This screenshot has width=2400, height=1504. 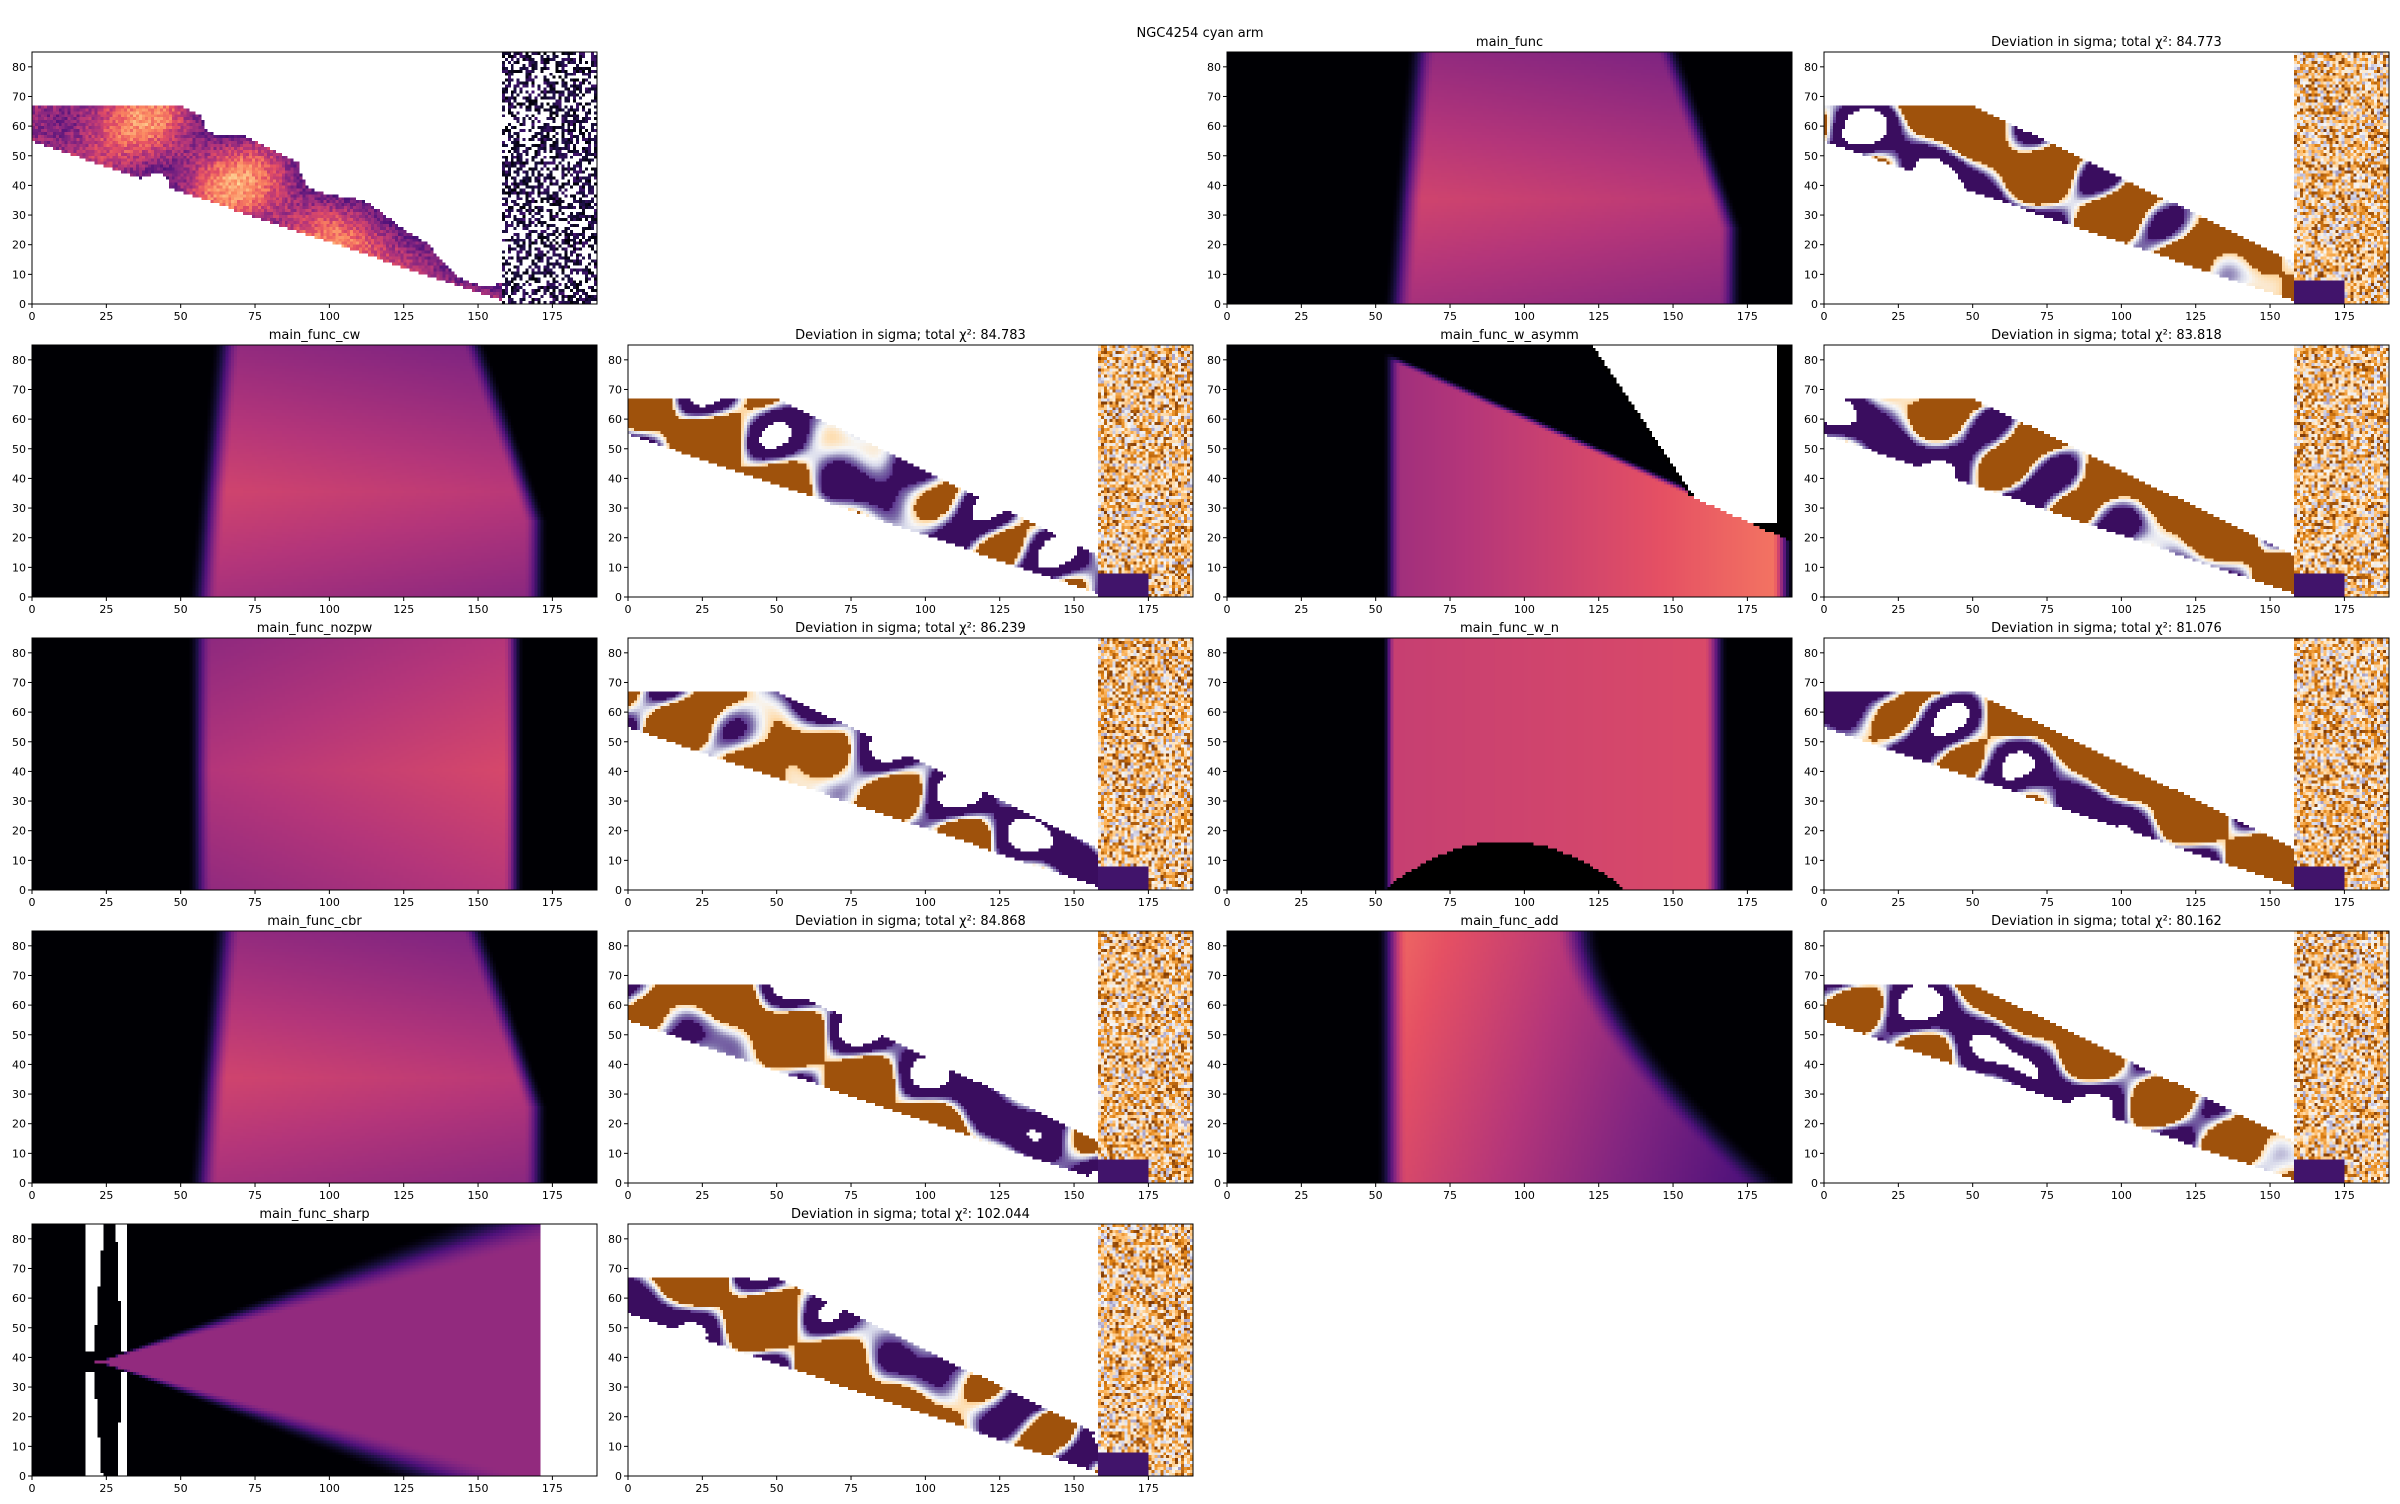 What do you see at coordinates (181, 609) in the screenshot?
I see `x-tick-label: 50` at bounding box center [181, 609].